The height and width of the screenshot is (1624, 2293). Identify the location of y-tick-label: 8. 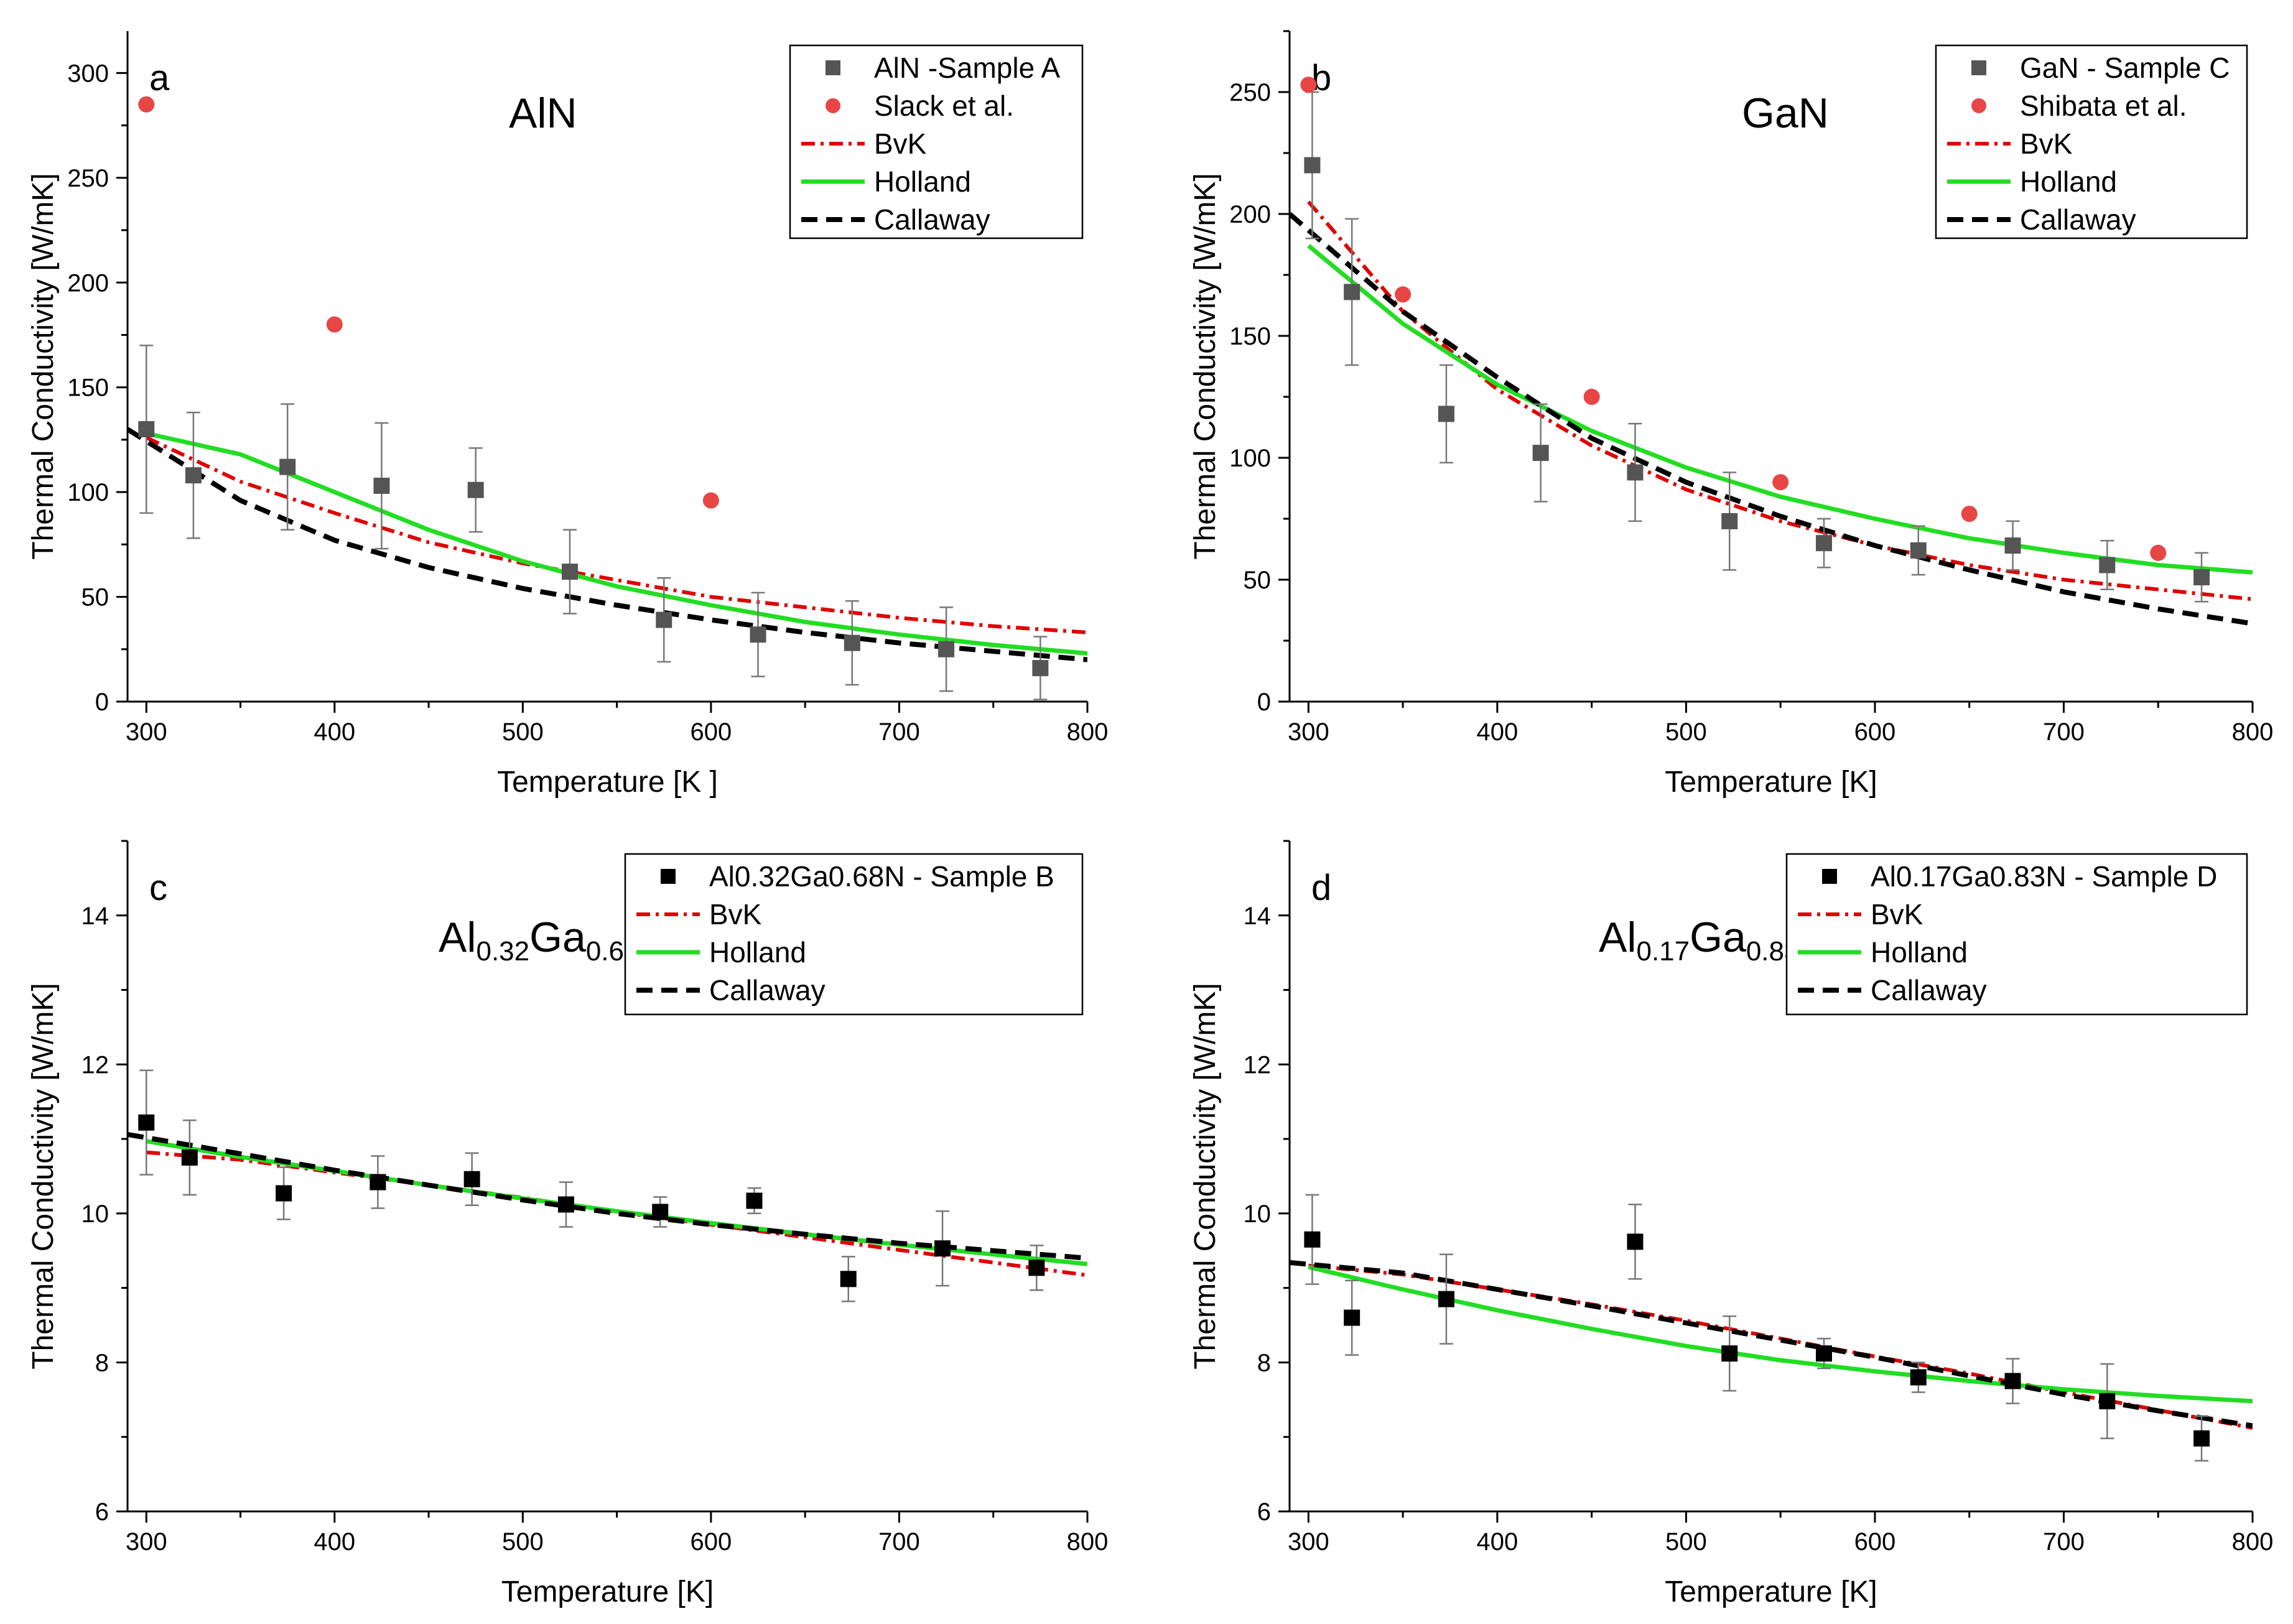
(102, 1362).